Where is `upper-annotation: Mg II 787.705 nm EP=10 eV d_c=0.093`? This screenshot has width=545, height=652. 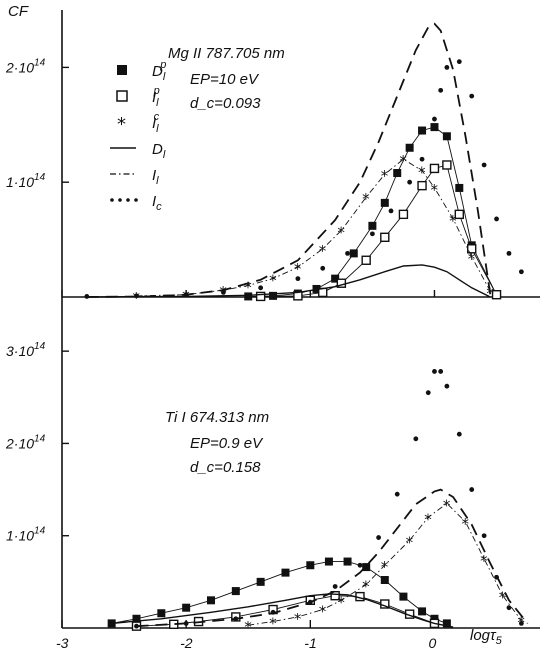 upper-annotation: Mg II 787.705 nm EP=10 eV d_c=0.093 is located at coordinates (226, 78).